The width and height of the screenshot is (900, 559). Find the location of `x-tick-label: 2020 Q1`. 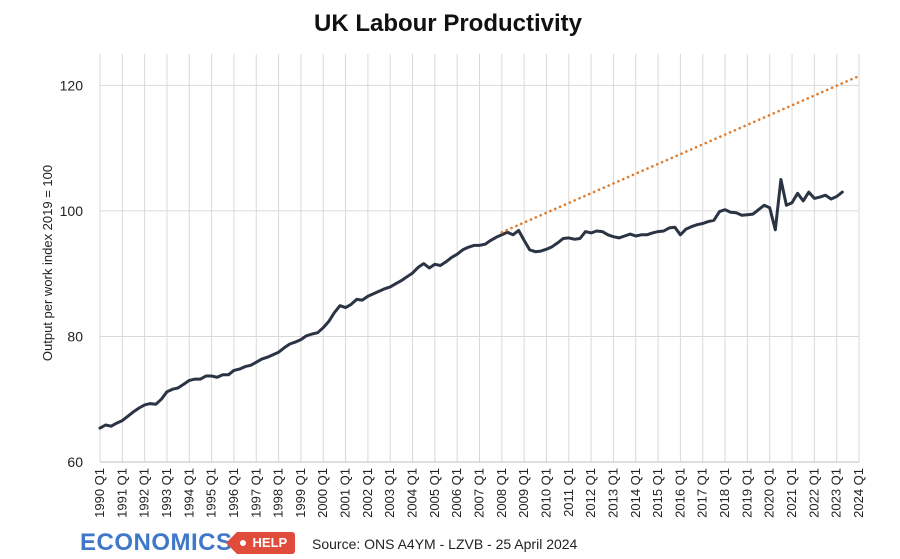

x-tick-label: 2020 Q1 is located at coordinates (769, 493).